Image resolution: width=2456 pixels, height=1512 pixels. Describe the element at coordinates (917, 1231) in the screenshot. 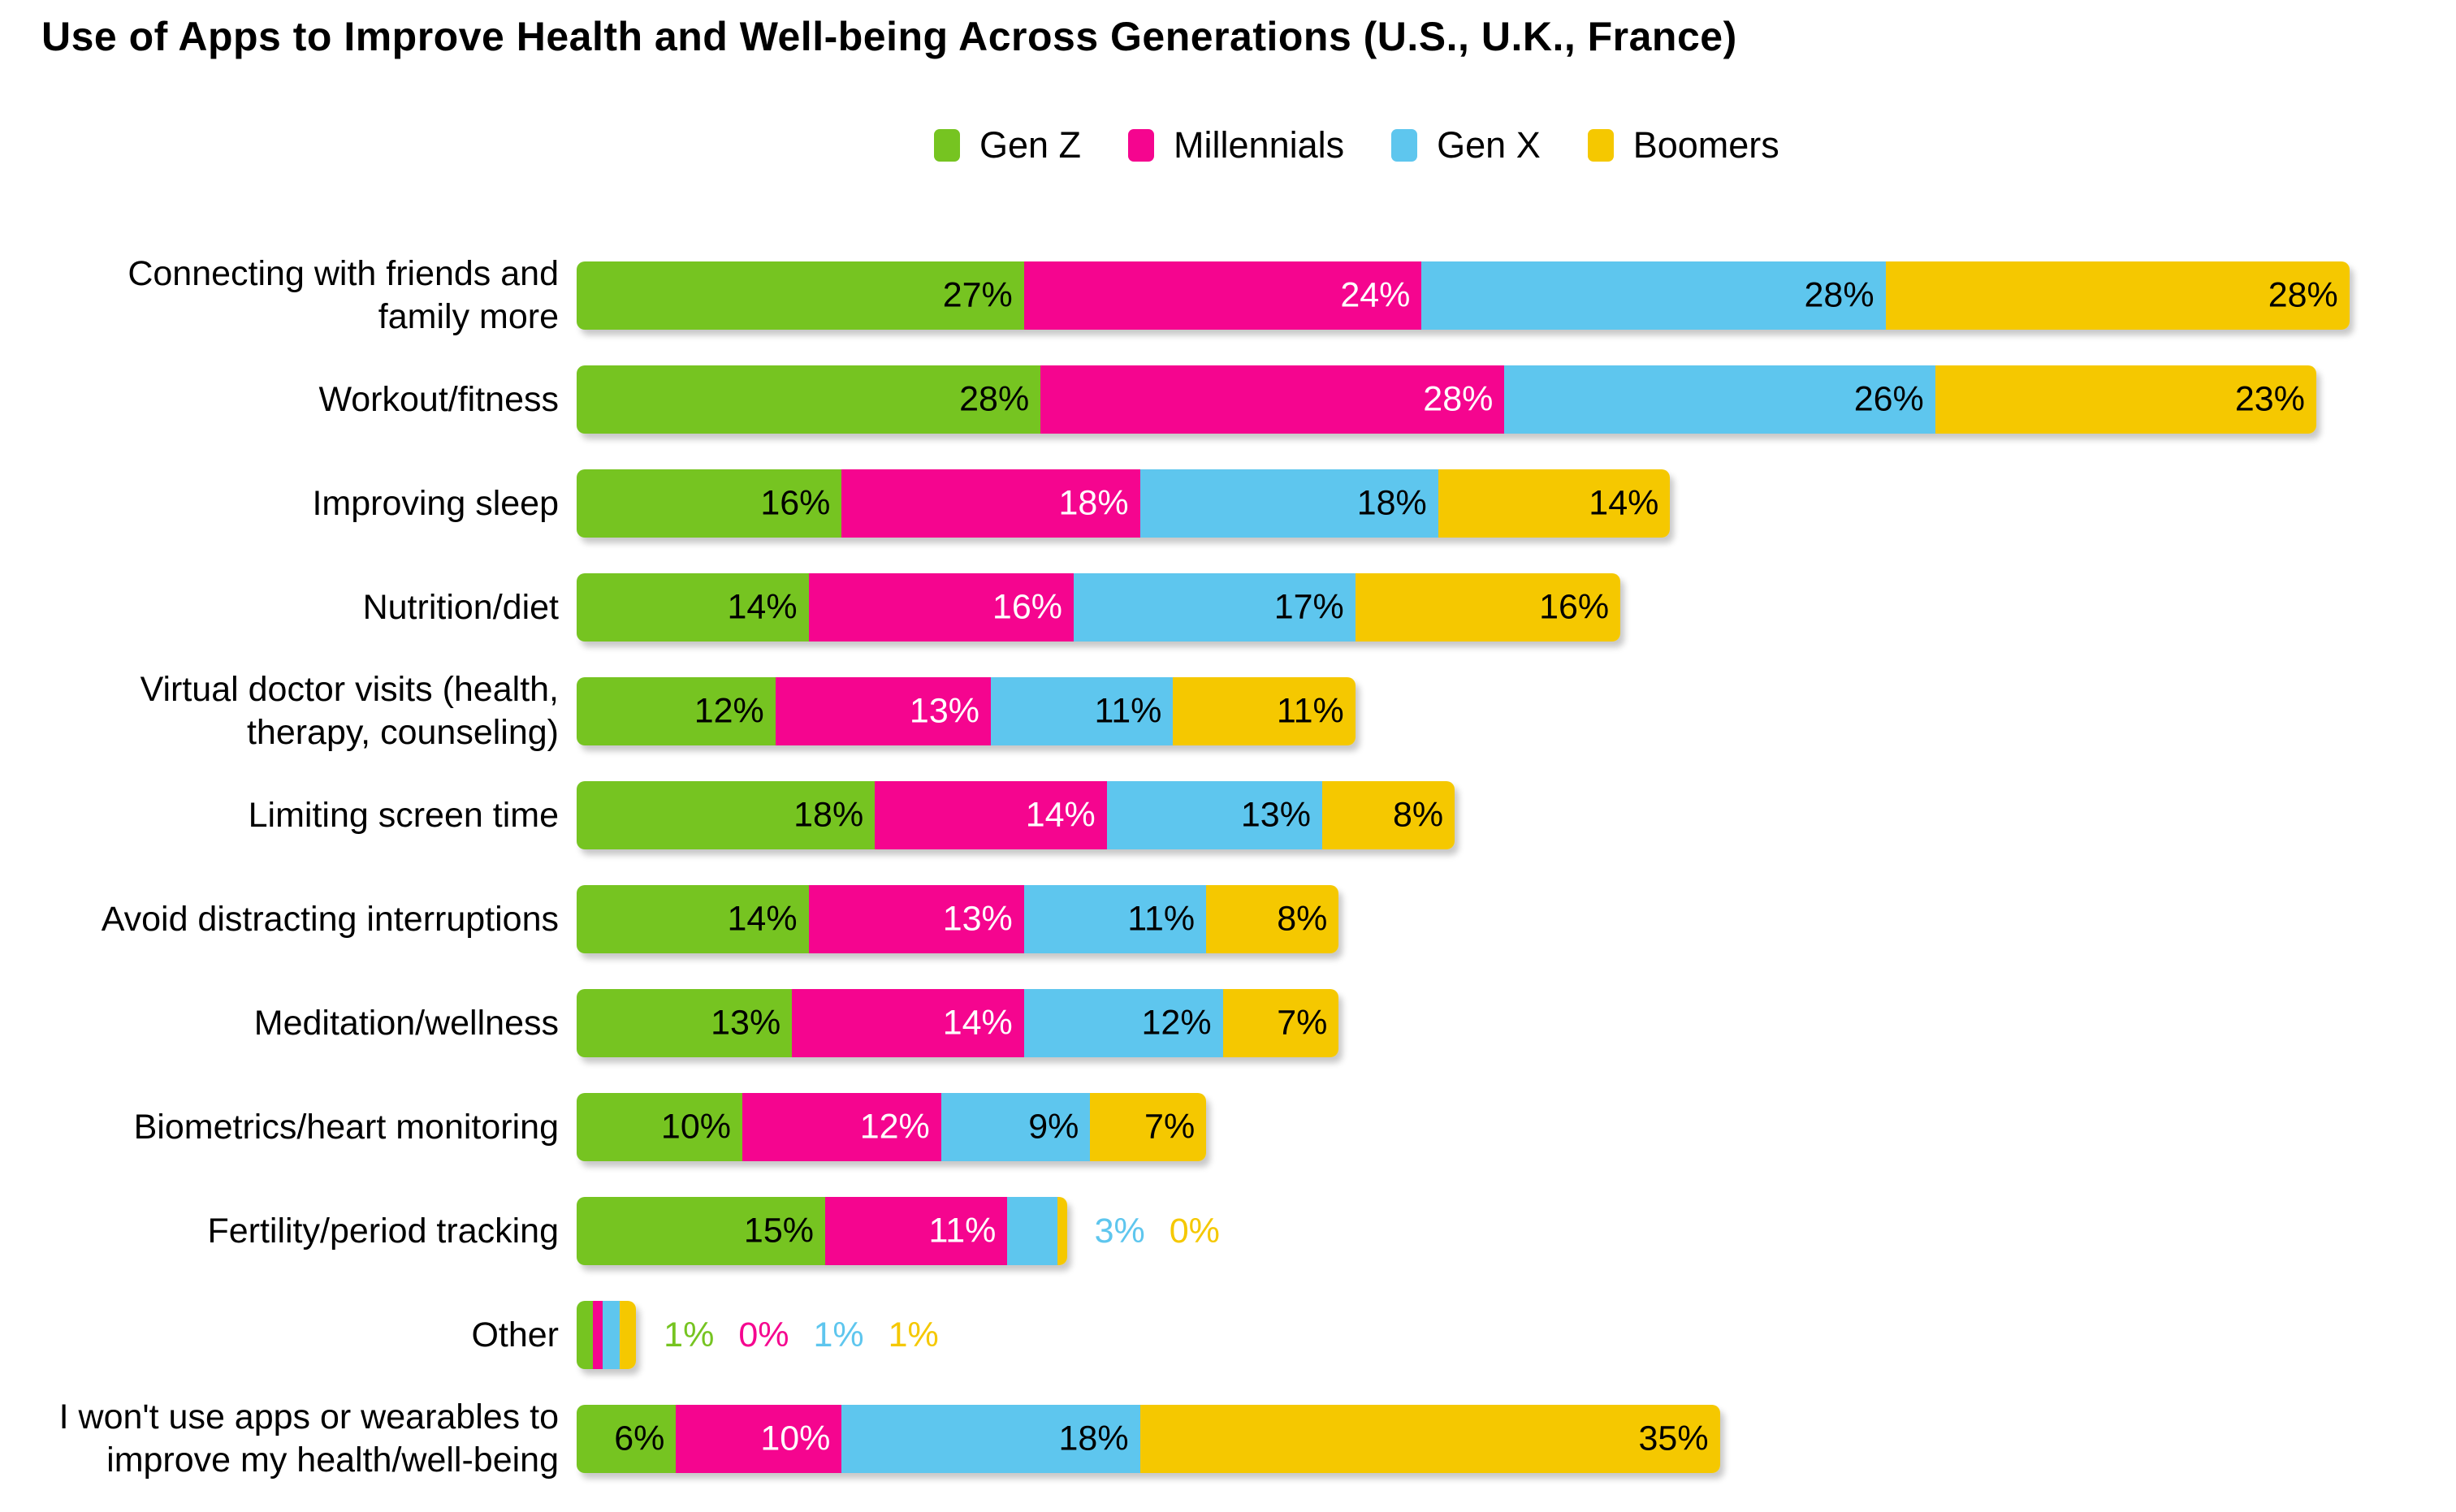

I see `bar-segment-millennials: 11%` at that location.